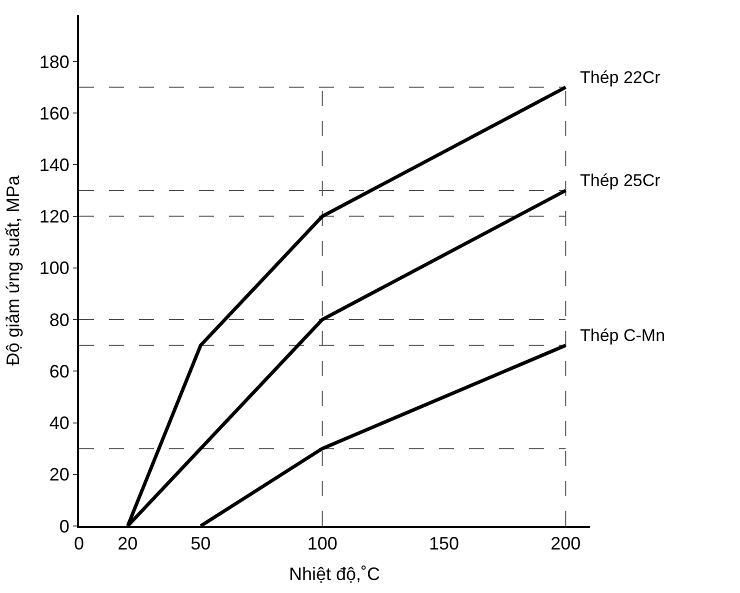 The width and height of the screenshot is (740, 593). What do you see at coordinates (334, 574) in the screenshot?
I see `x-axis-title: Nhiệt độ,˚C` at bounding box center [334, 574].